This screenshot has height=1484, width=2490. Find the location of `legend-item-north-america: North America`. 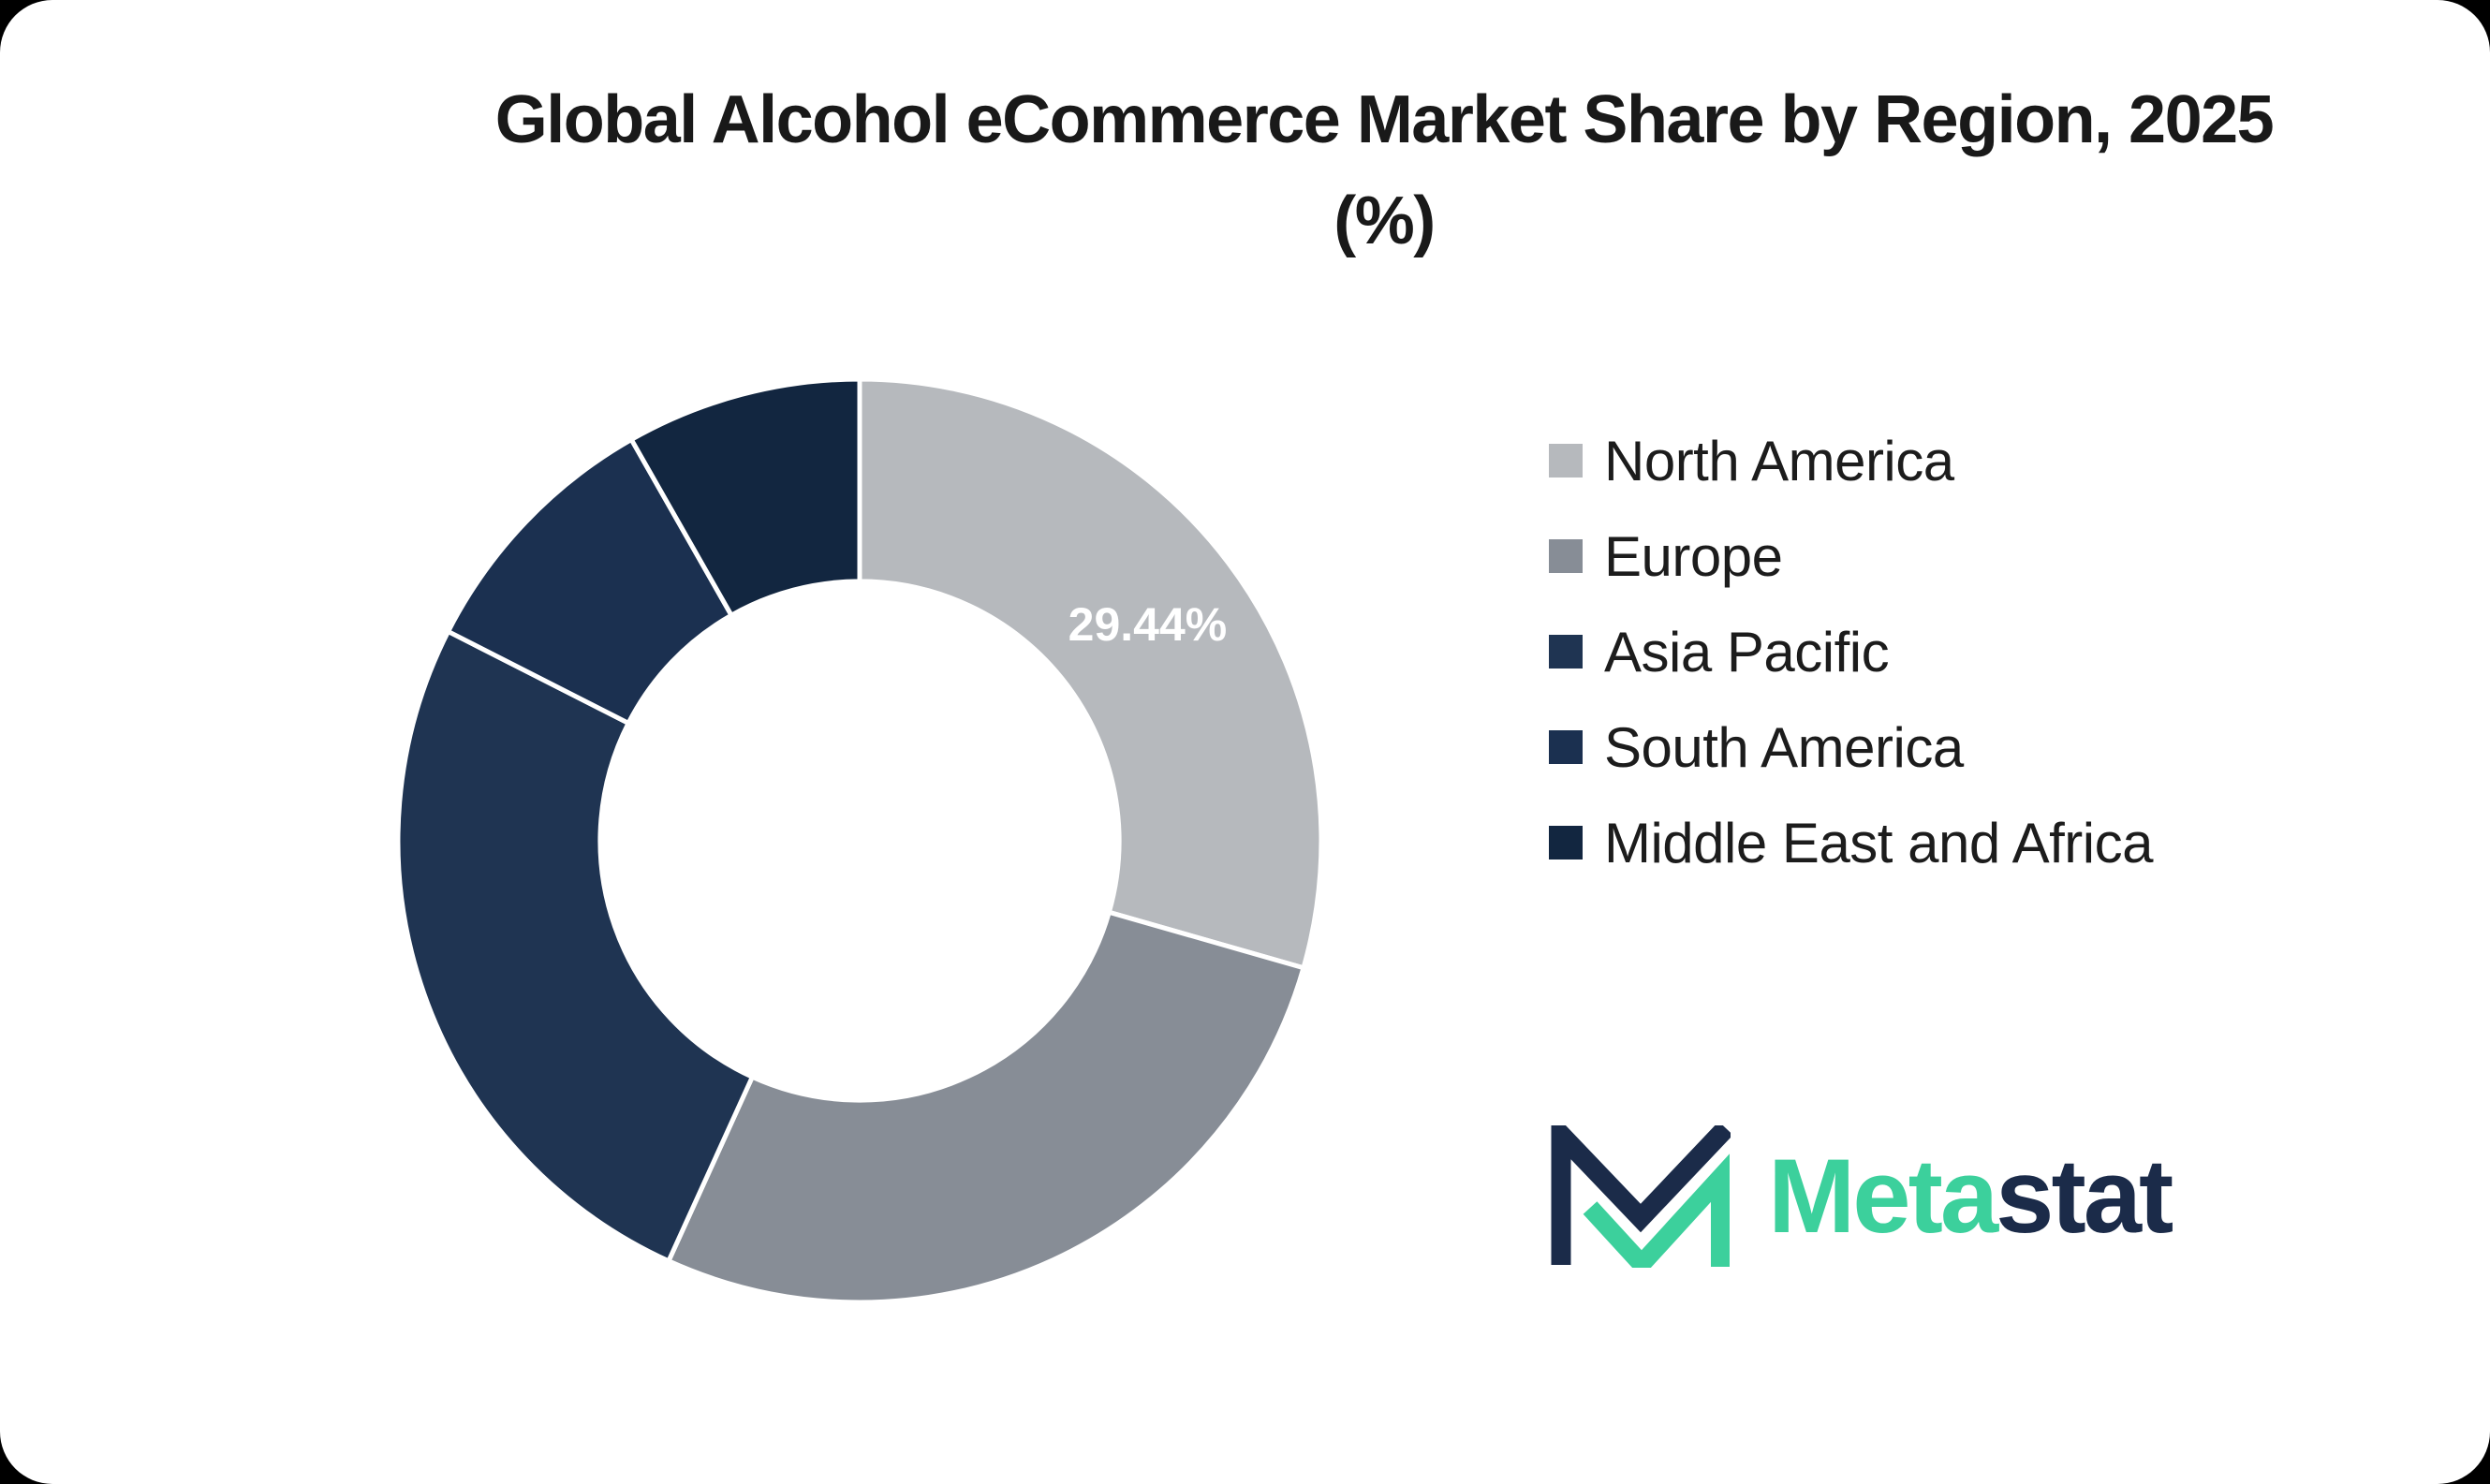

legend-item-north-america: North America is located at coordinates (1851, 460).